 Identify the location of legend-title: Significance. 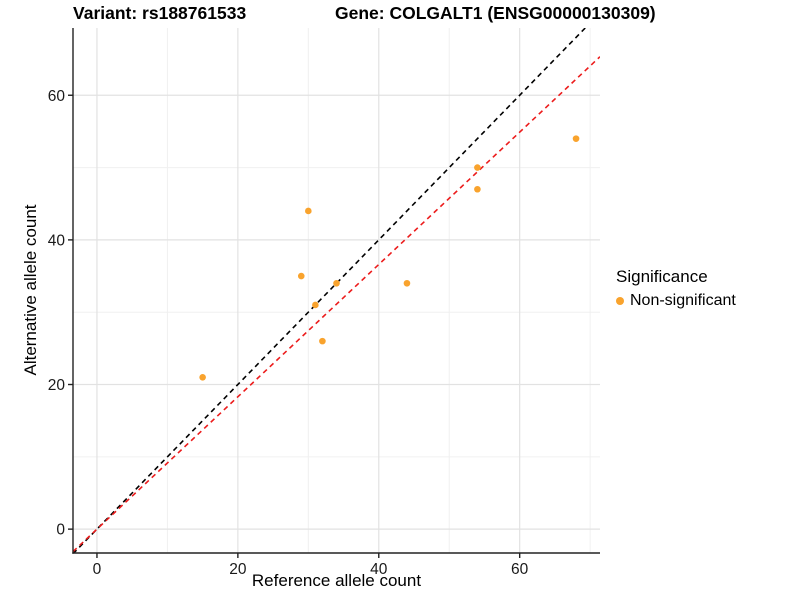
(662, 276).